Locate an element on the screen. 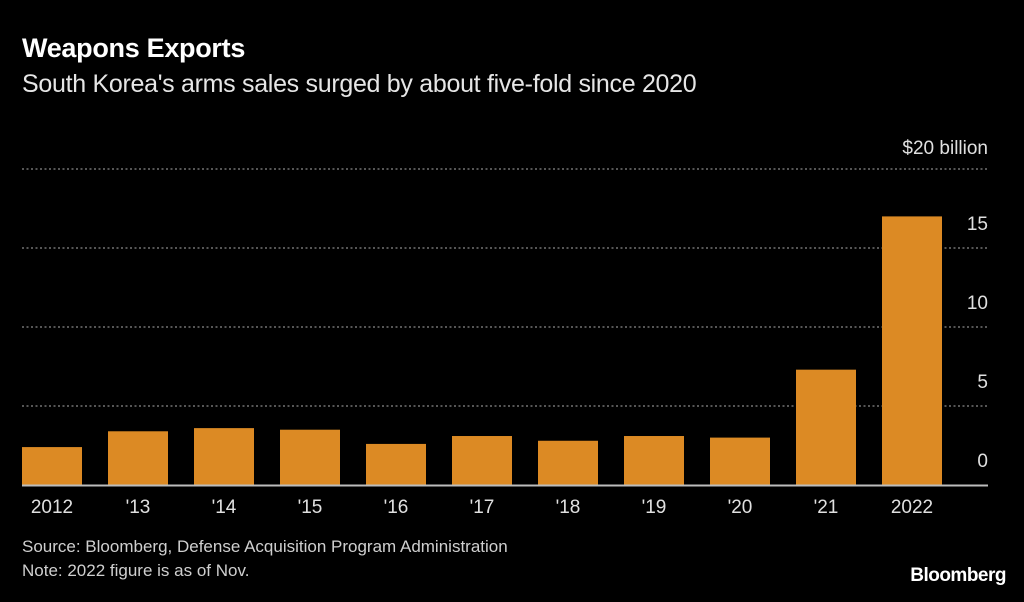  x-tick-label: '16 is located at coordinates (396, 507).